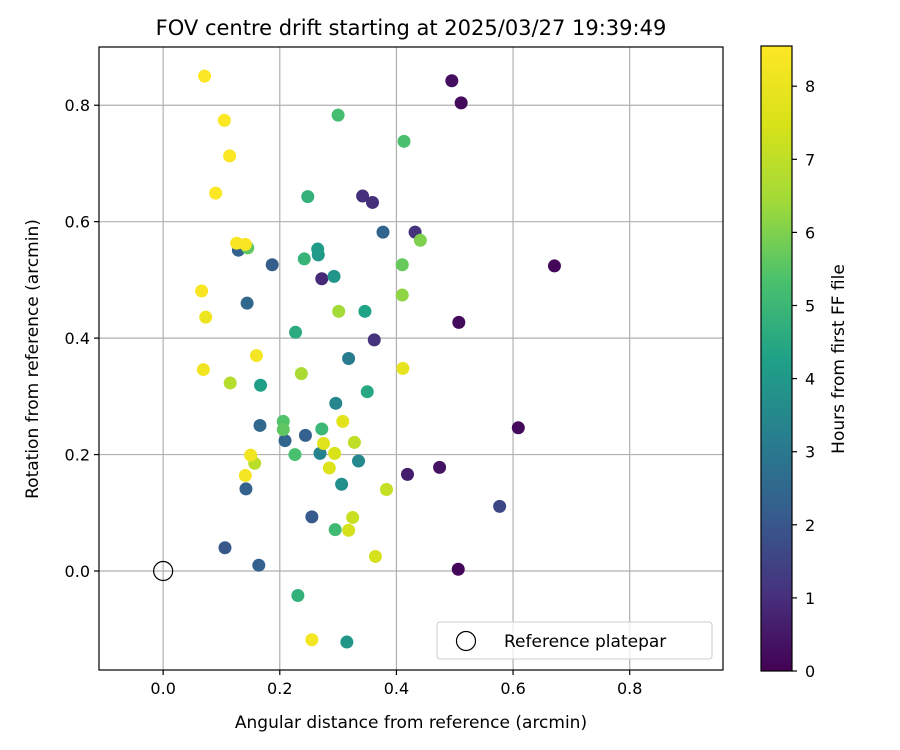 Image resolution: width=900 pixels, height=750 pixels. I want to click on colorbar-gradient, so click(776, 358).